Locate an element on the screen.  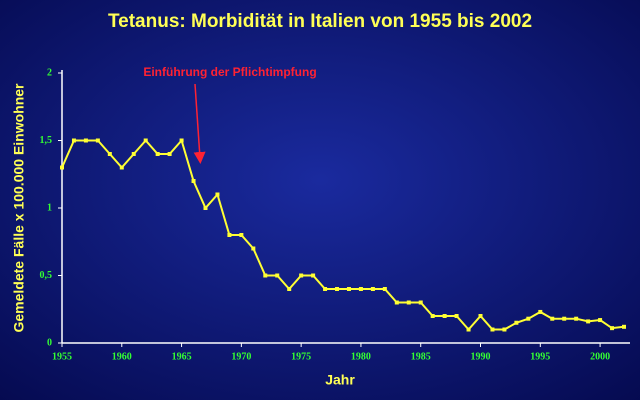
x-tick-label: 2000 is located at coordinates (600, 356).